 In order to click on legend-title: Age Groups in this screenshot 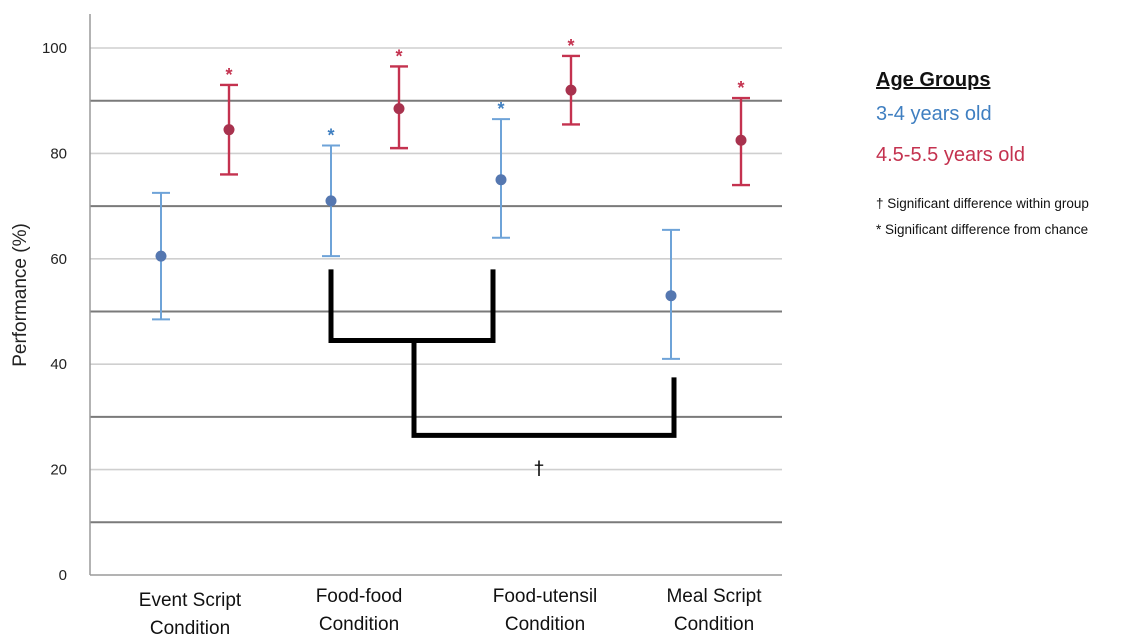, I will do `click(933, 80)`.